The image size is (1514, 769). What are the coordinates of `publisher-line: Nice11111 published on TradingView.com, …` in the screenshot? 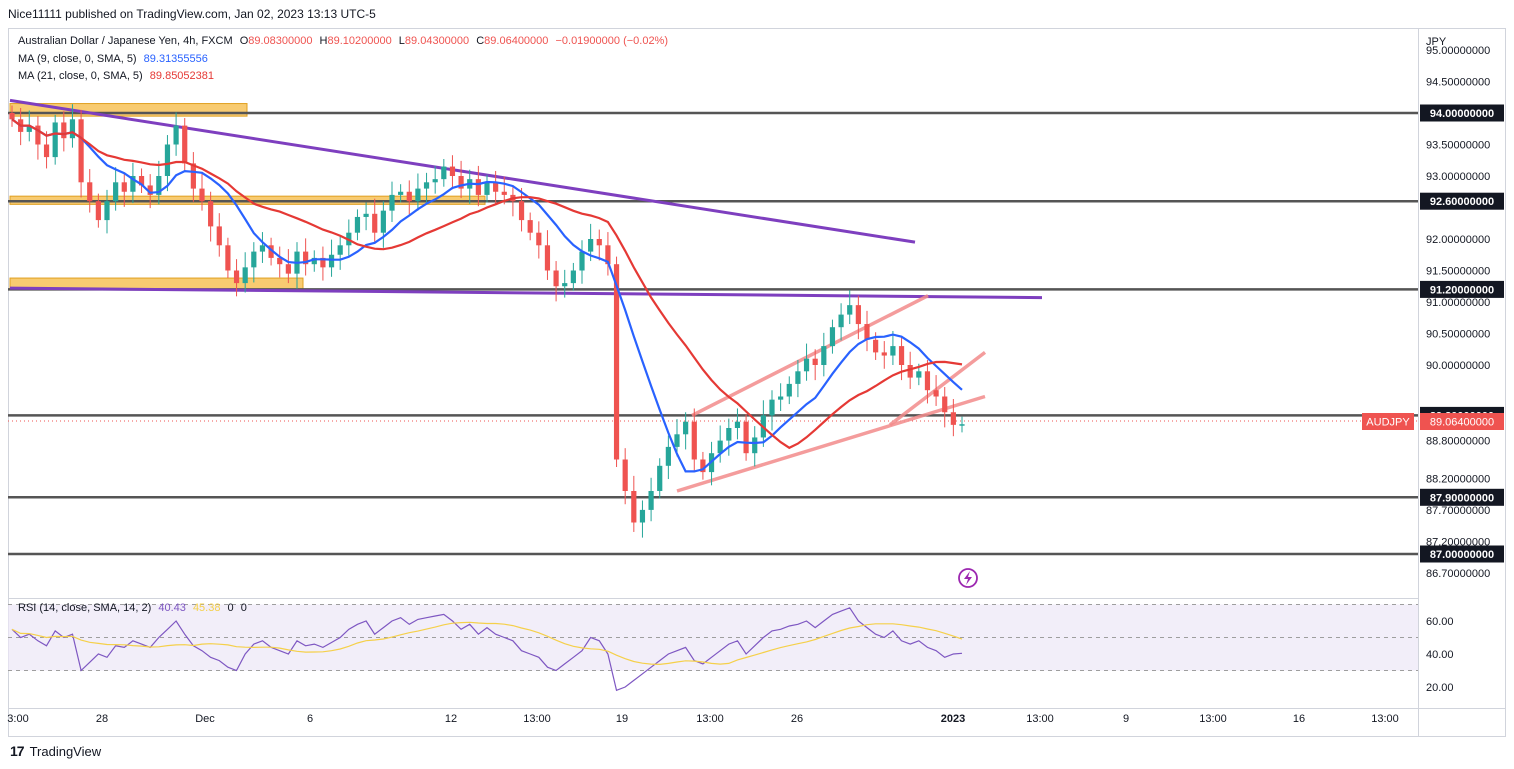 It's located at (192, 14).